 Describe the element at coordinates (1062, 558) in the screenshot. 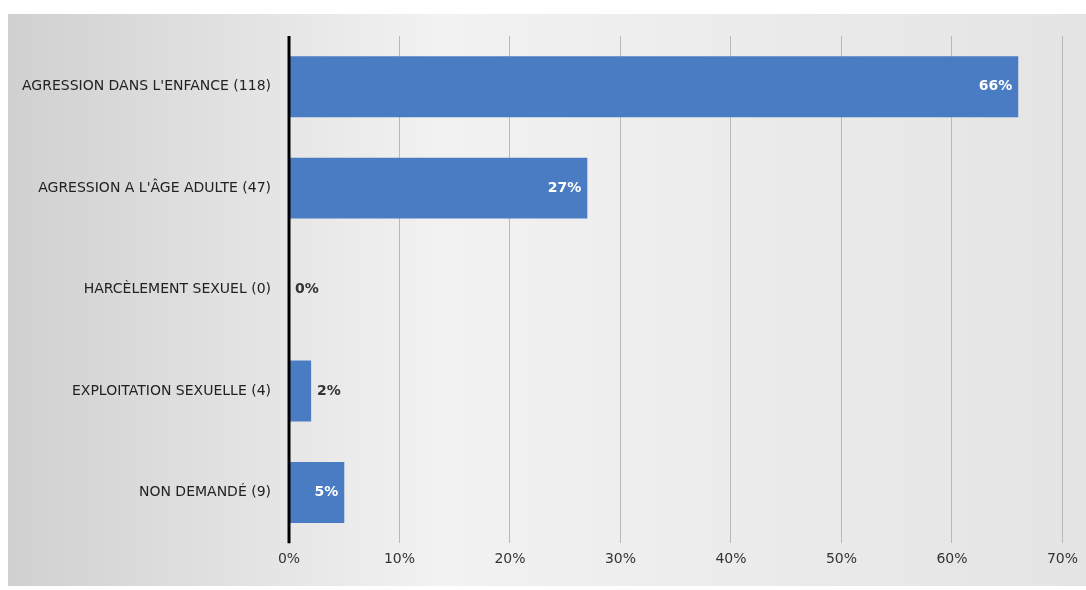

I see `x-tick-label: 70%` at that location.